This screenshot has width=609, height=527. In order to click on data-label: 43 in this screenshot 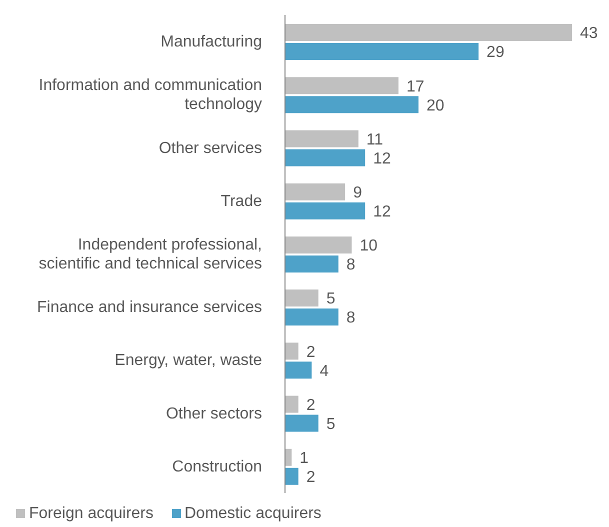, I will do `click(589, 33)`.